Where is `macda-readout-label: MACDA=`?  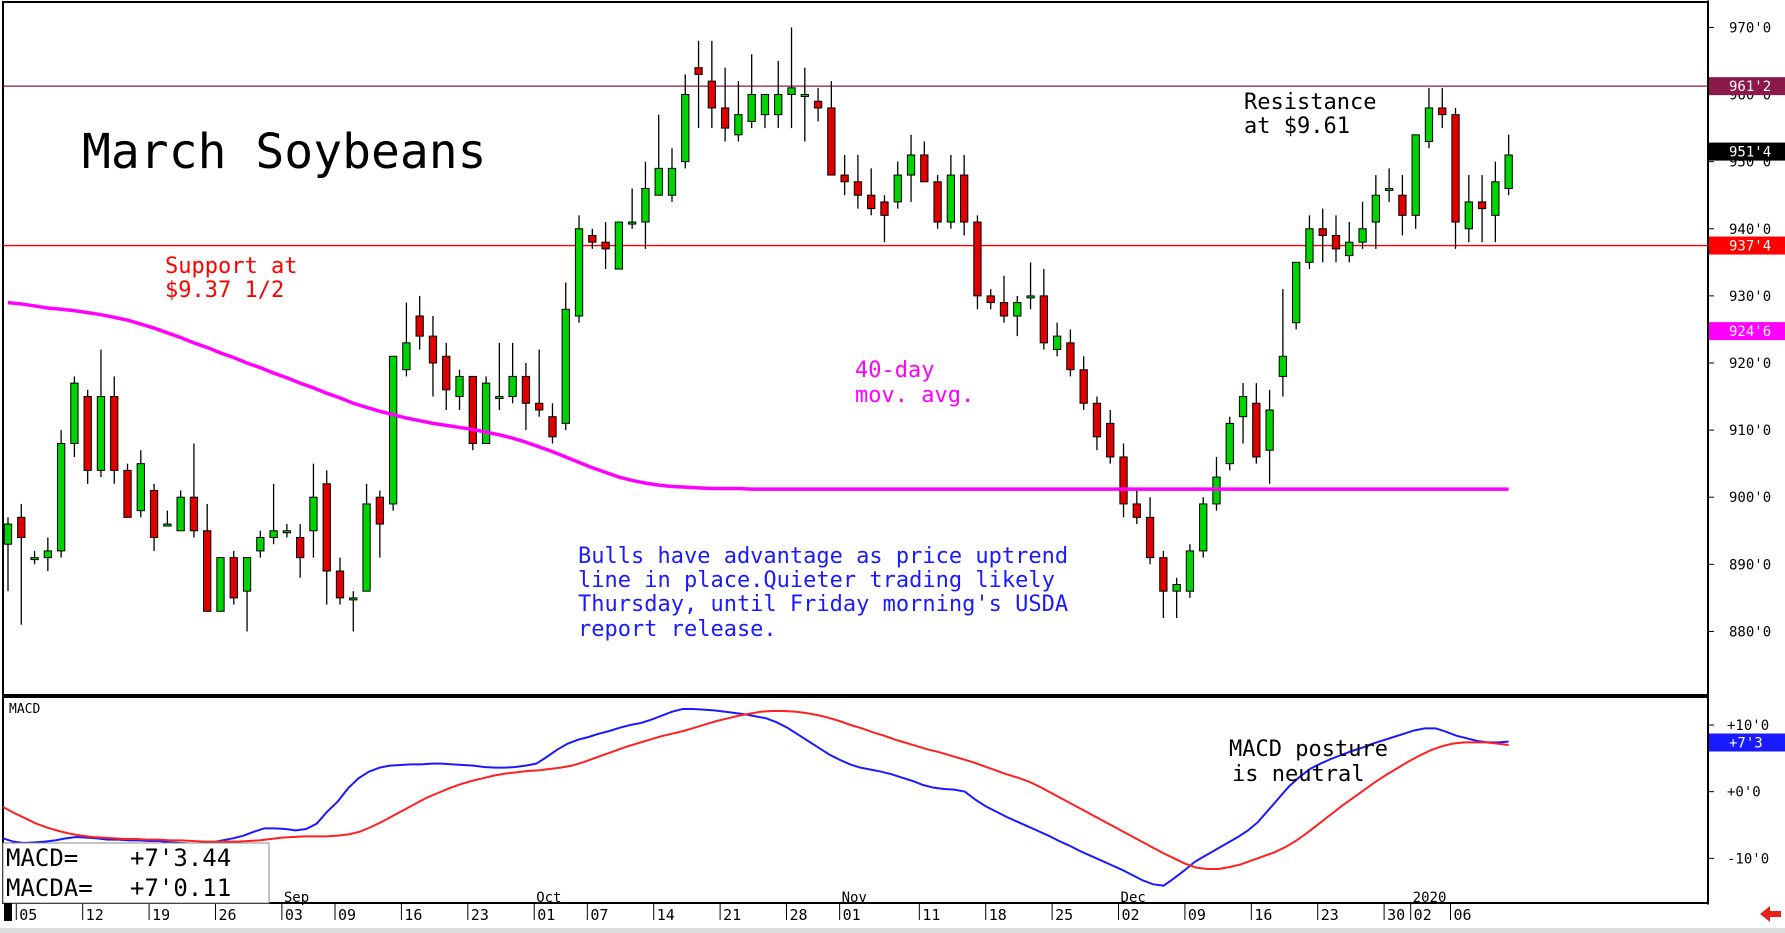
macda-readout-label: MACDA= is located at coordinates (49, 888).